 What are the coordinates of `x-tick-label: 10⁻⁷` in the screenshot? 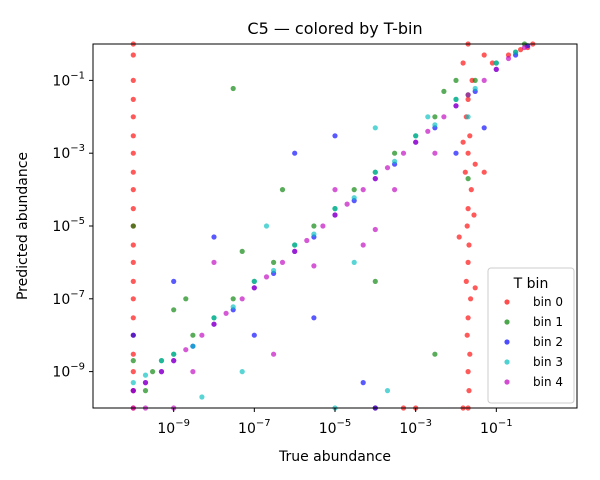 It's located at (254, 427).